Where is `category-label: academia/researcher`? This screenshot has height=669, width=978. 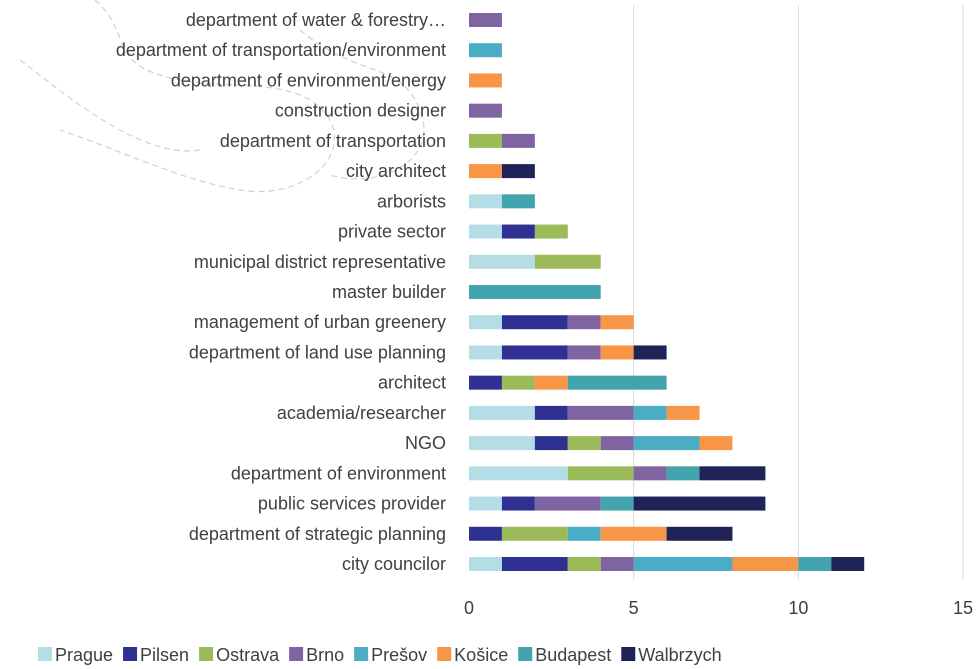
category-label: academia/researcher is located at coordinates (361, 413).